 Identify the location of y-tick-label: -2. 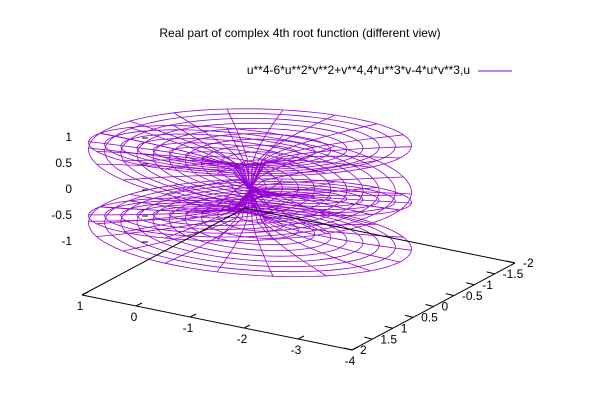
(242, 339).